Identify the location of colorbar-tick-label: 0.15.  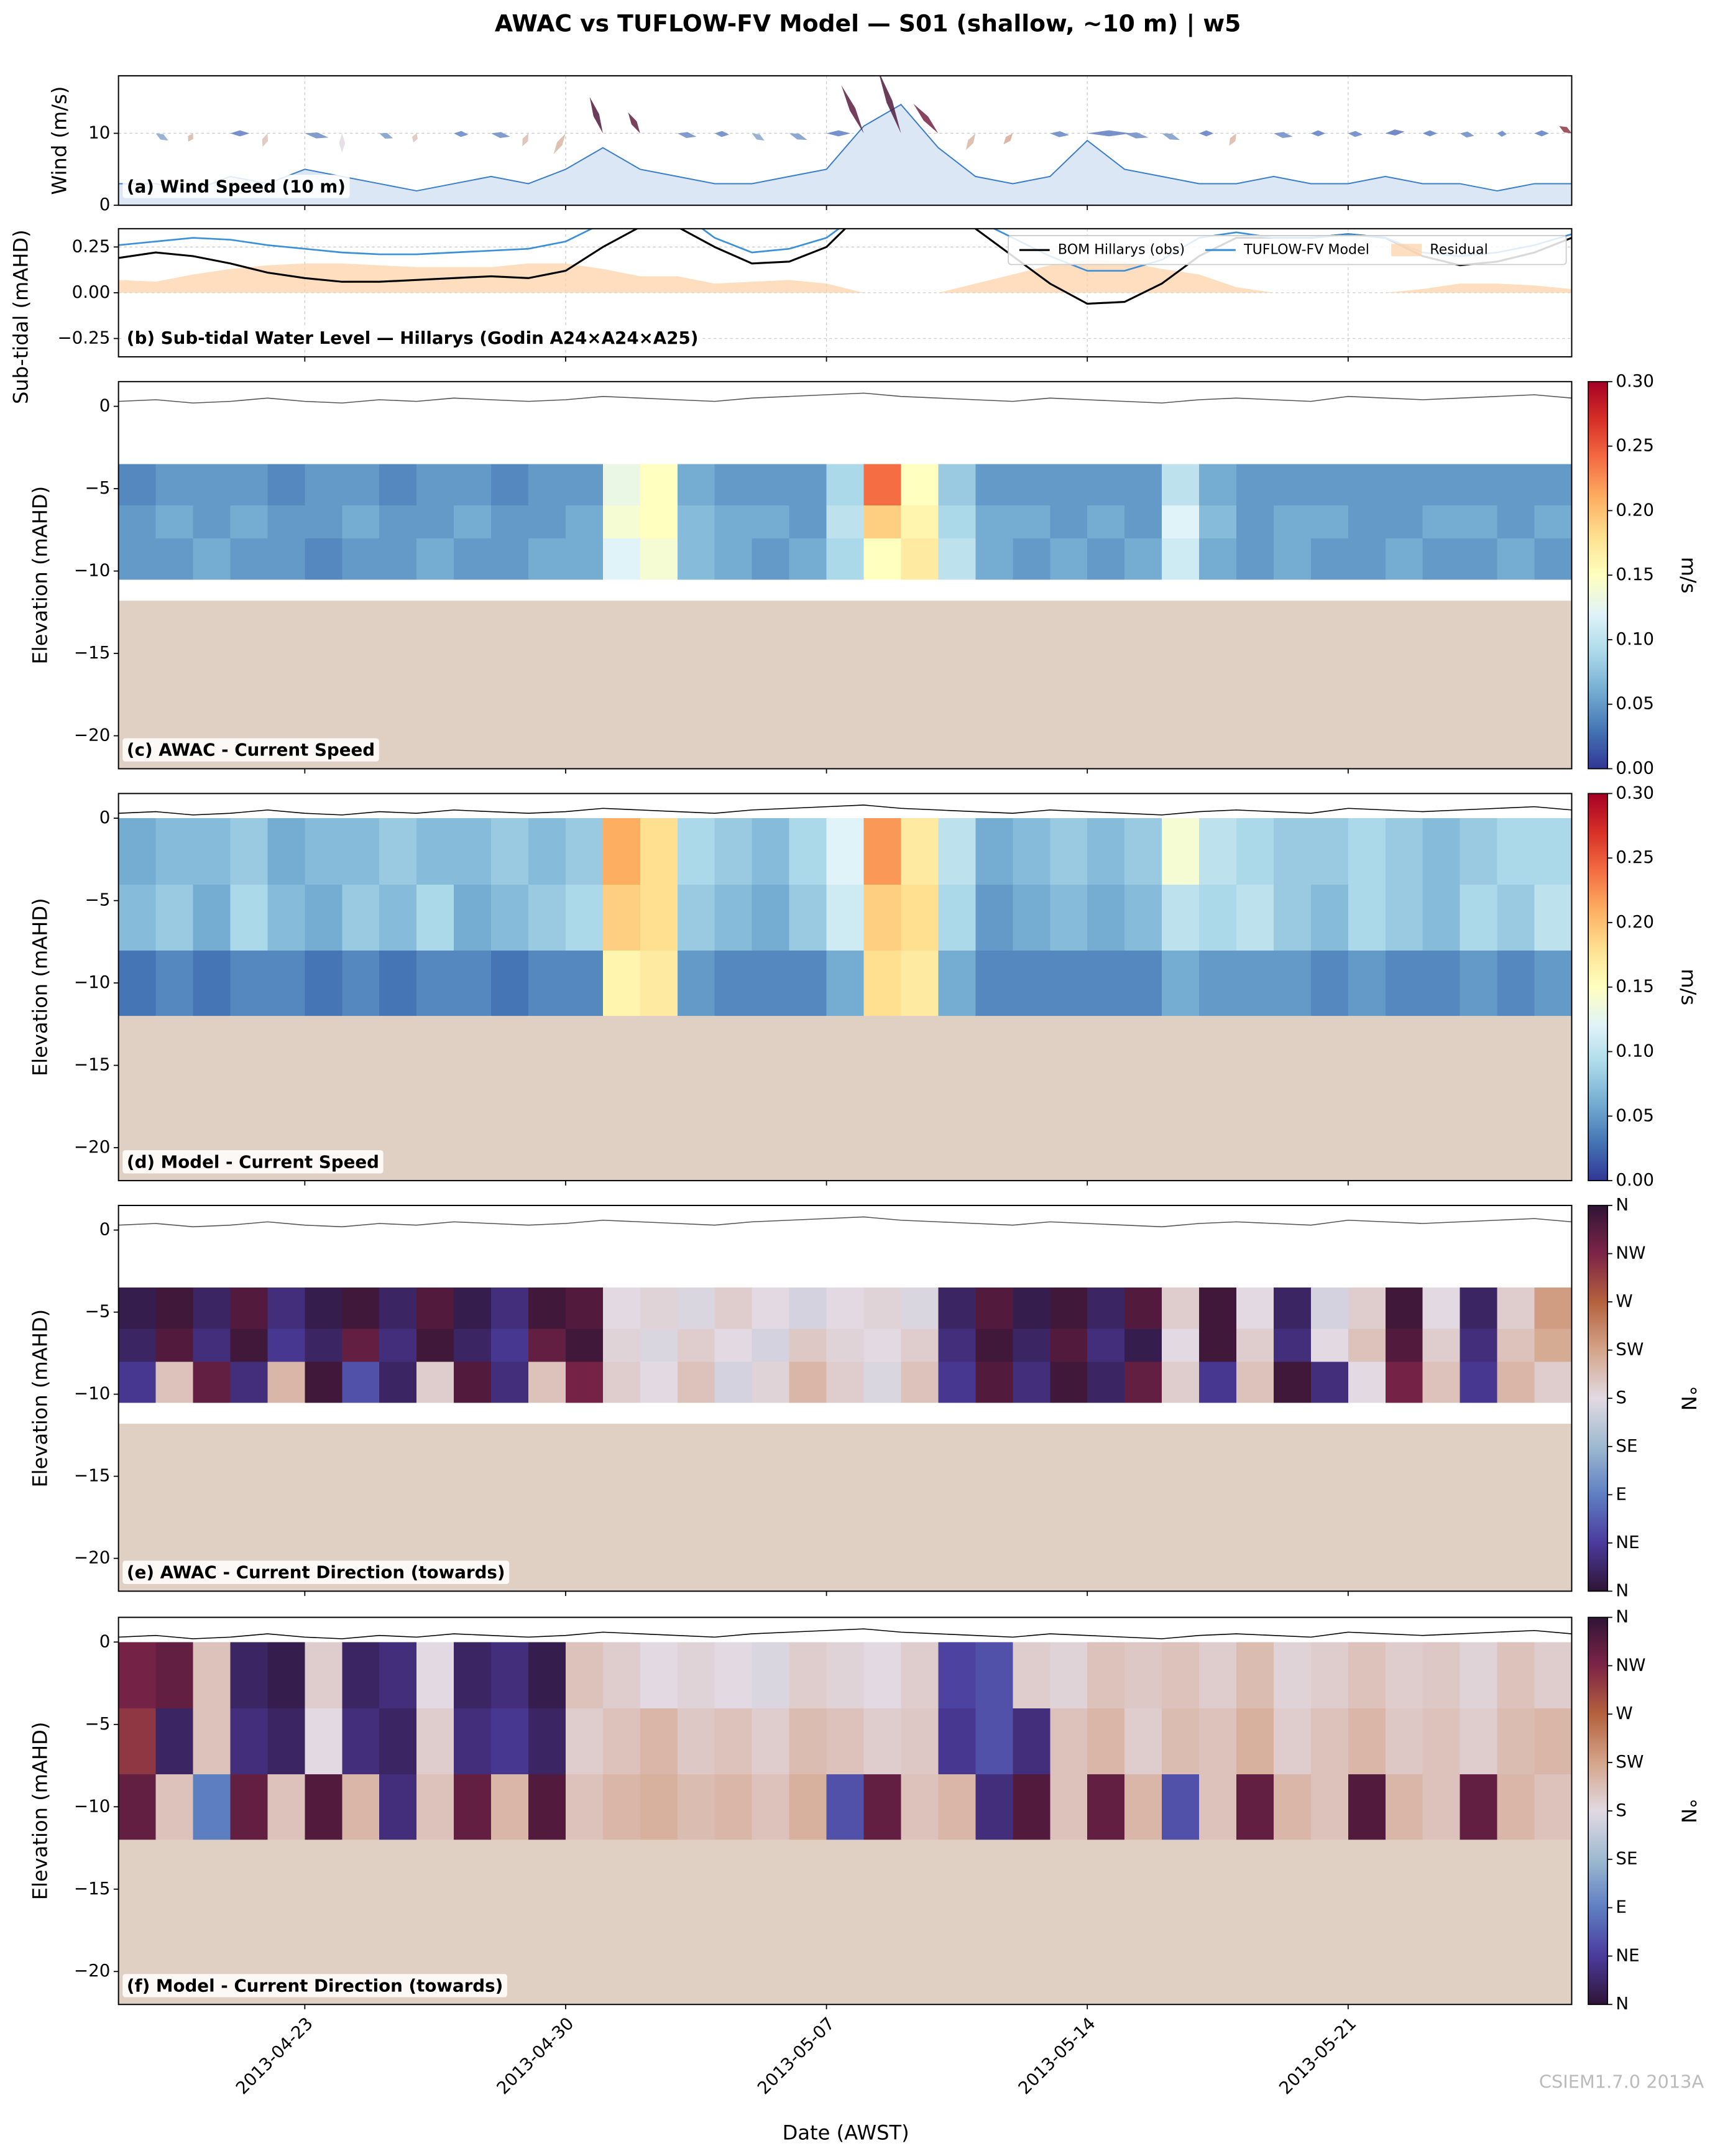
(1635, 574).